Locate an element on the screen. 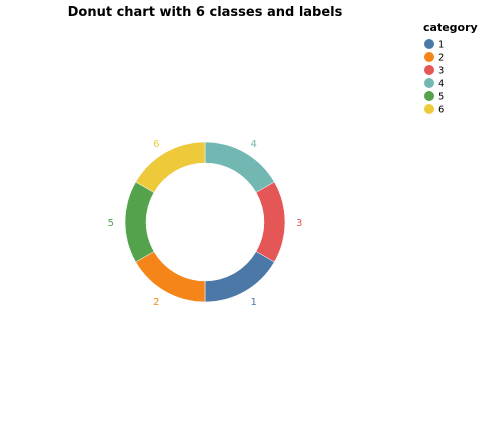 The image size is (482, 427). legend-label-2: 2 is located at coordinates (441, 58).